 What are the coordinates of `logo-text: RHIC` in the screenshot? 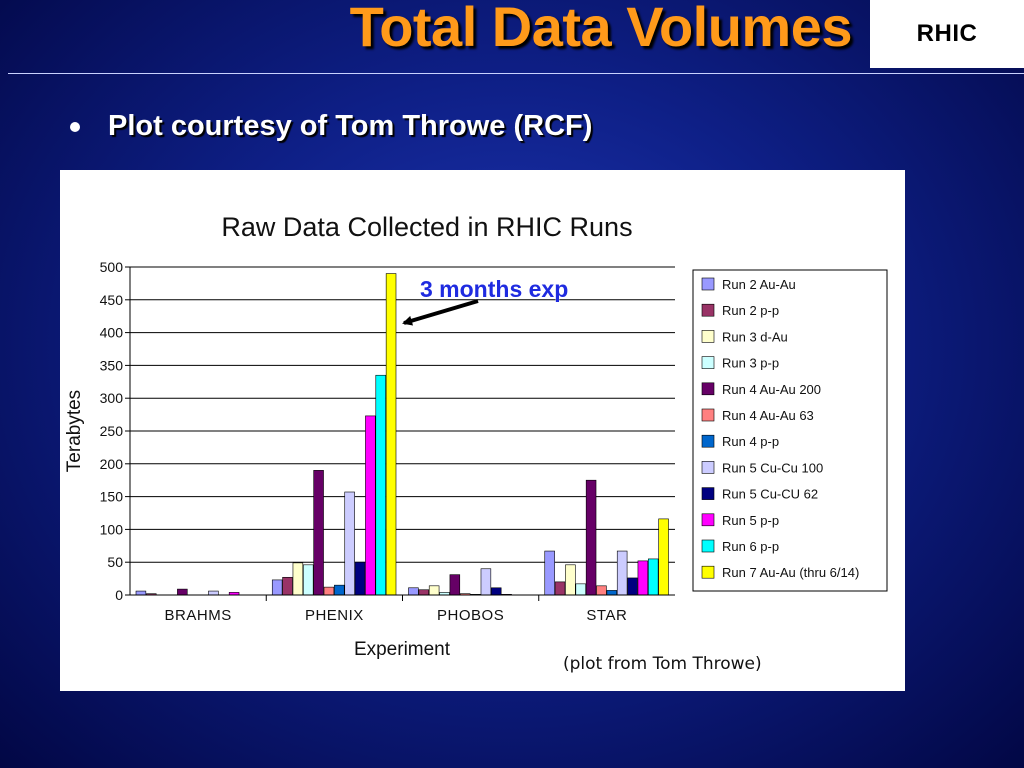 It's located at (947, 33).